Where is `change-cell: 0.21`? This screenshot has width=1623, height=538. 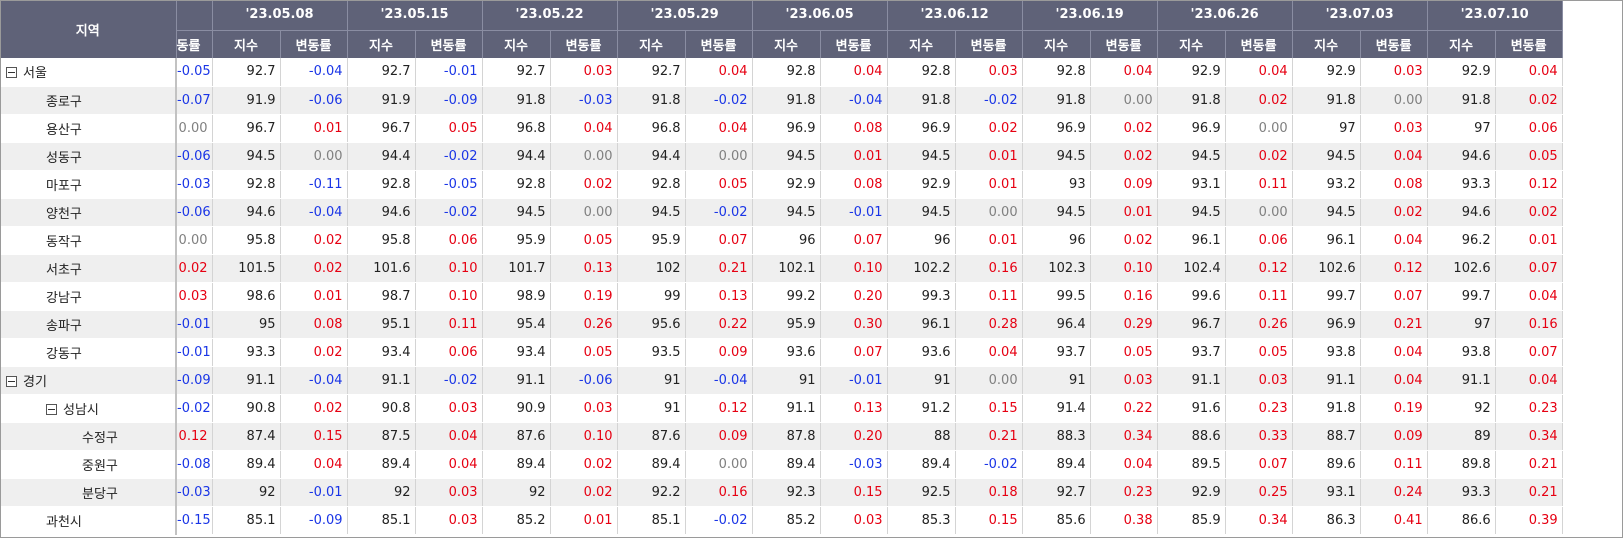
change-cell: 0.21 is located at coordinates (1529, 464).